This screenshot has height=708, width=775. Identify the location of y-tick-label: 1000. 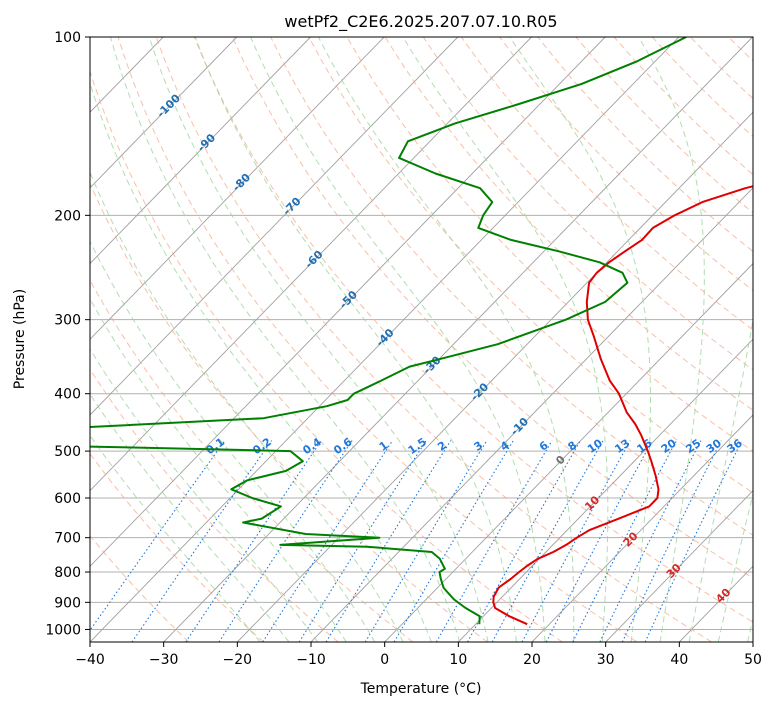
(63, 630).